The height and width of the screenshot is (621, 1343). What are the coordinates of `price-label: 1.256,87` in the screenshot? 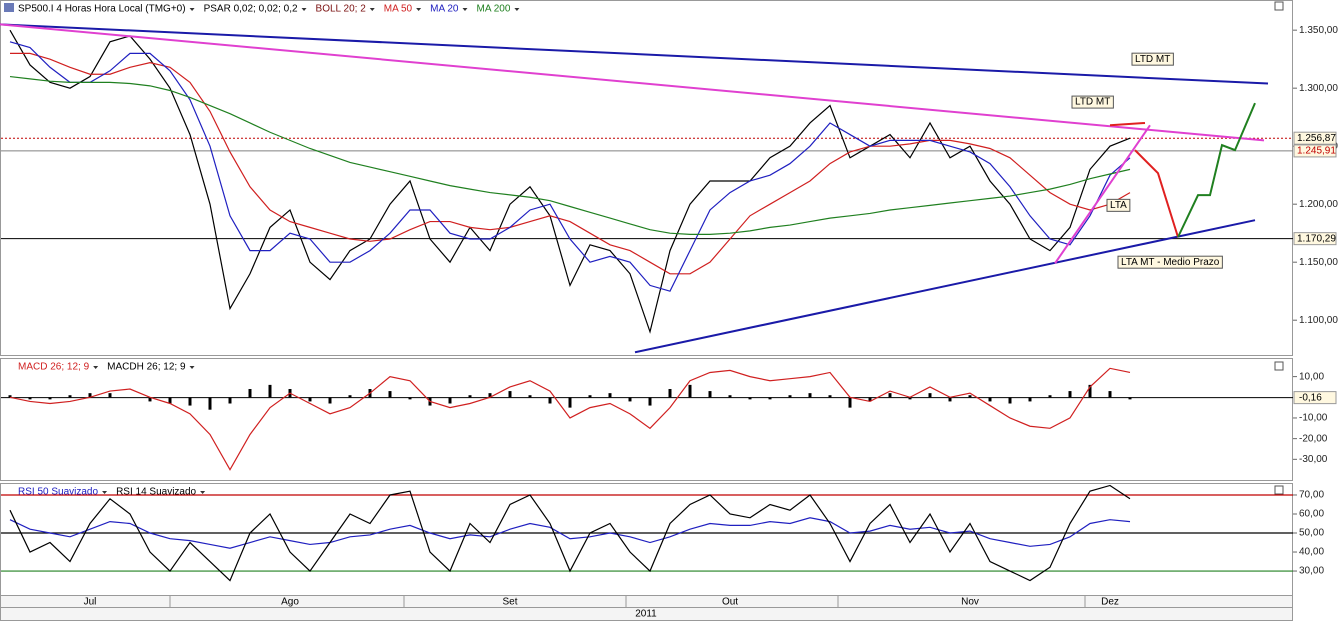 It's located at (1316, 138).